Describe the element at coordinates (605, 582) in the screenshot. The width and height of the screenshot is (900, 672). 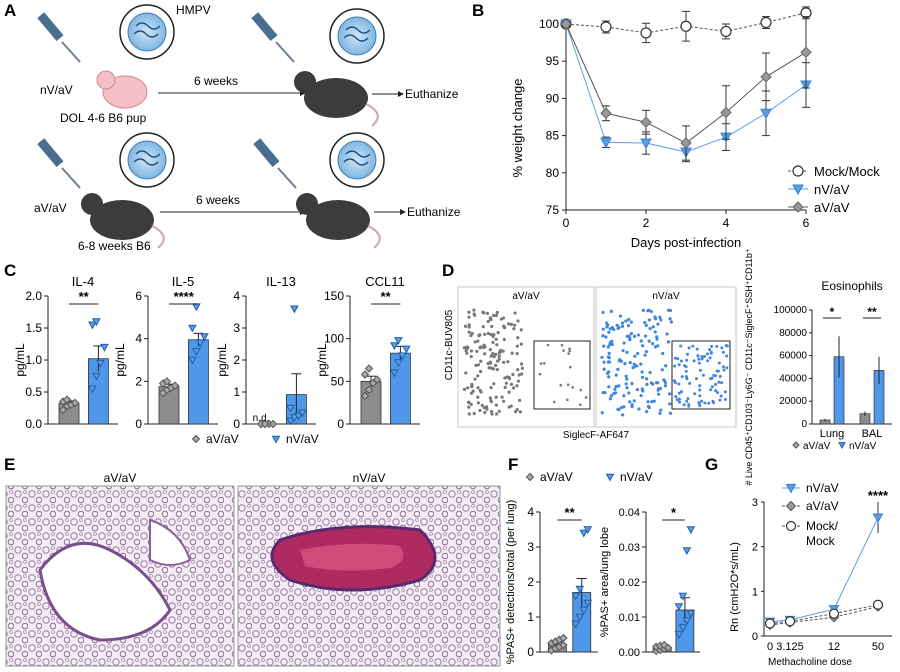
I see `y-axis-label: %PAS+ area/lung lobe` at that location.